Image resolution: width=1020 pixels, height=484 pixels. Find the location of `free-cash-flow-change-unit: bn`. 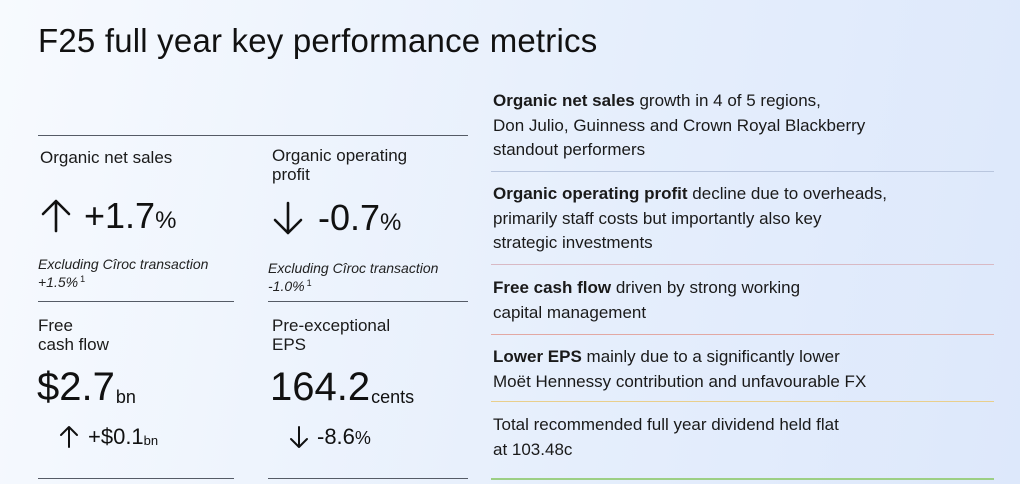

free-cash-flow-change-unit: bn is located at coordinates (151, 440).